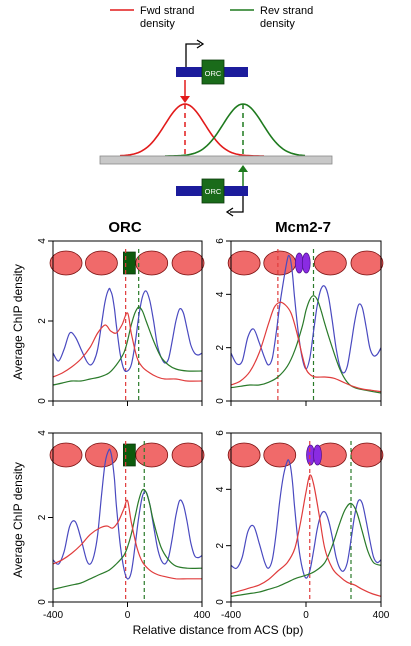 The image size is (411, 646). I want to click on column-title-orc: ORC, so click(125, 227).